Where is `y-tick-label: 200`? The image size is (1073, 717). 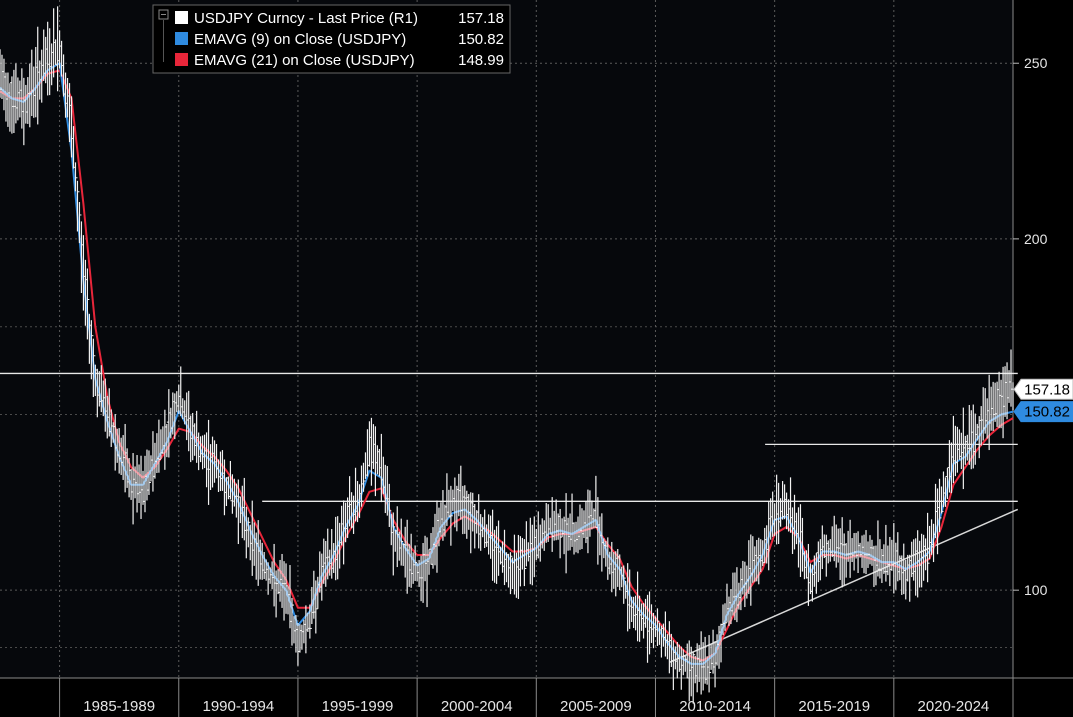 y-tick-label: 200 is located at coordinates (1036, 239).